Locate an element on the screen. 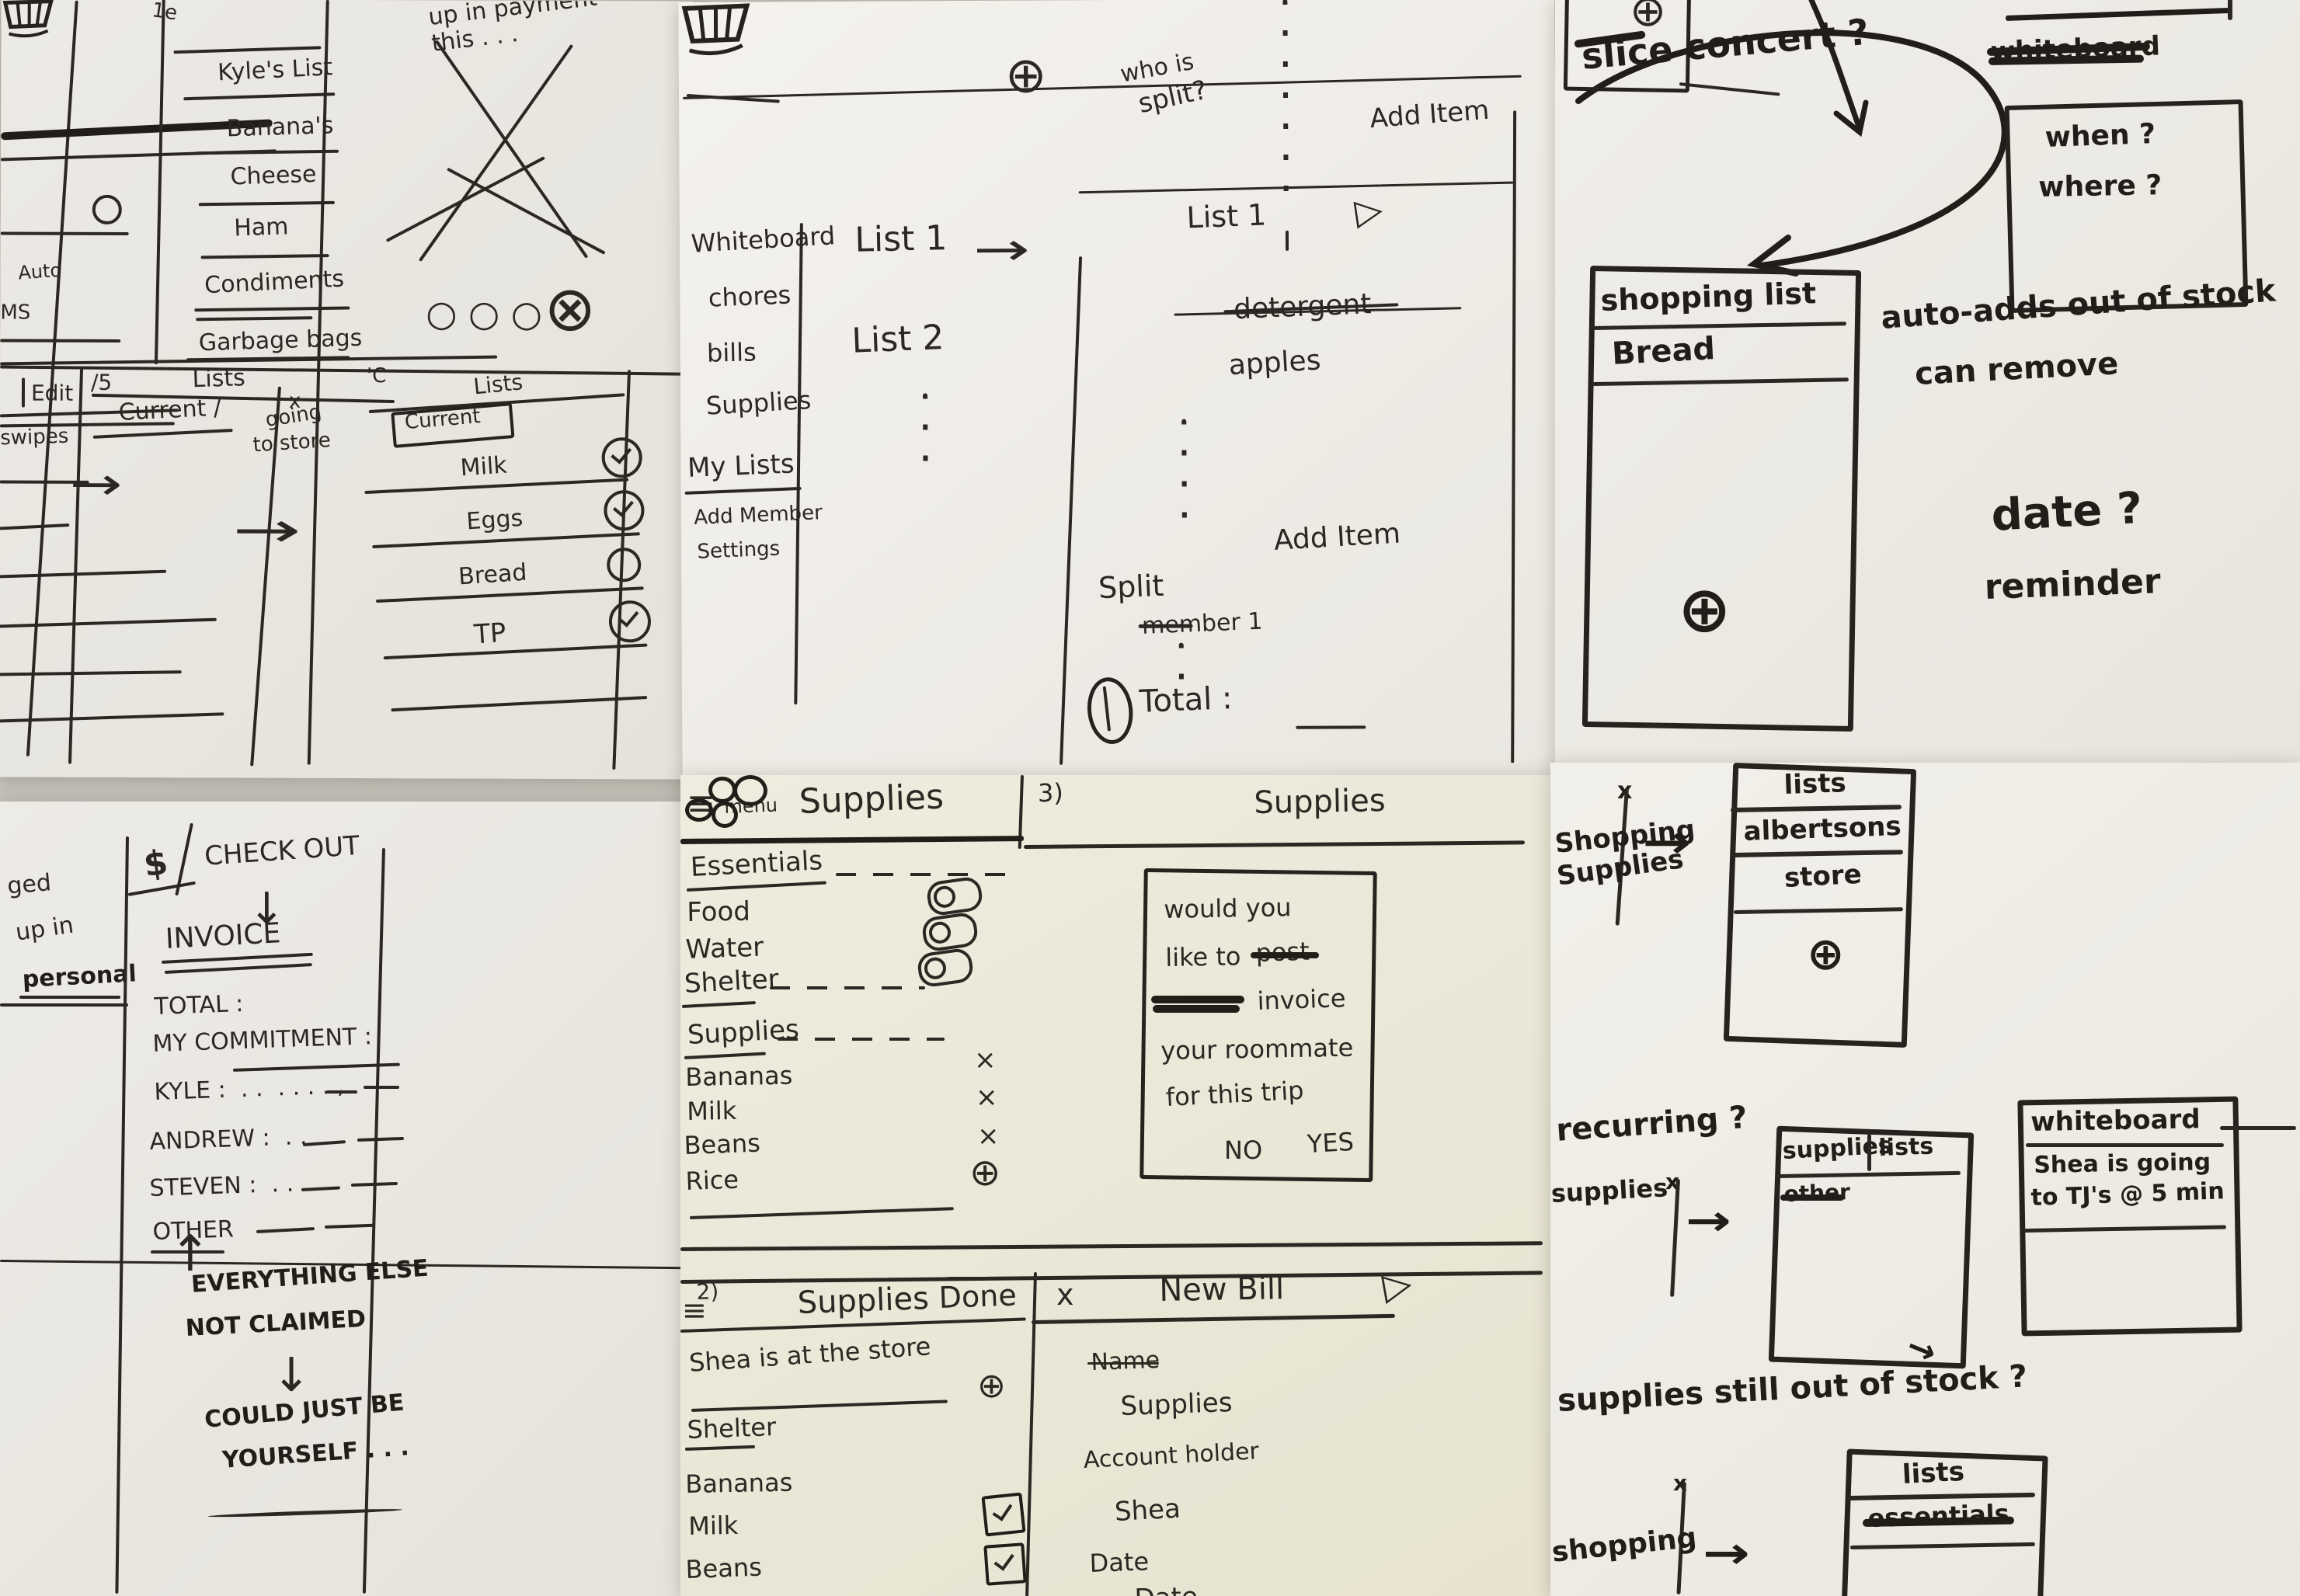  annotation: recurring ? is located at coordinates (1651, 1124).